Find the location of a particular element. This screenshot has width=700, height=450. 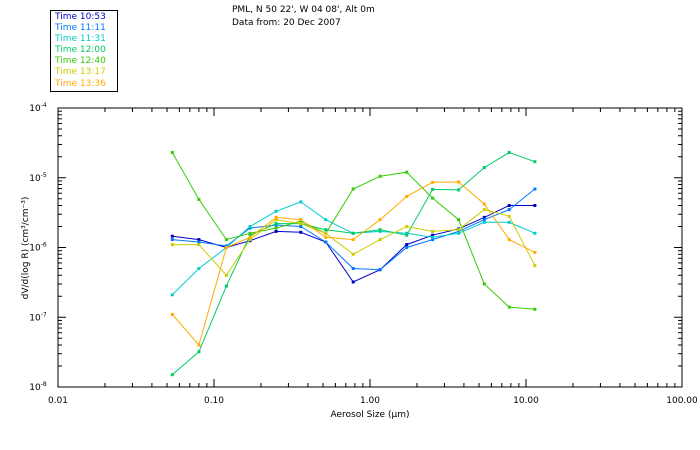

series-line is located at coordinates (353, 244).